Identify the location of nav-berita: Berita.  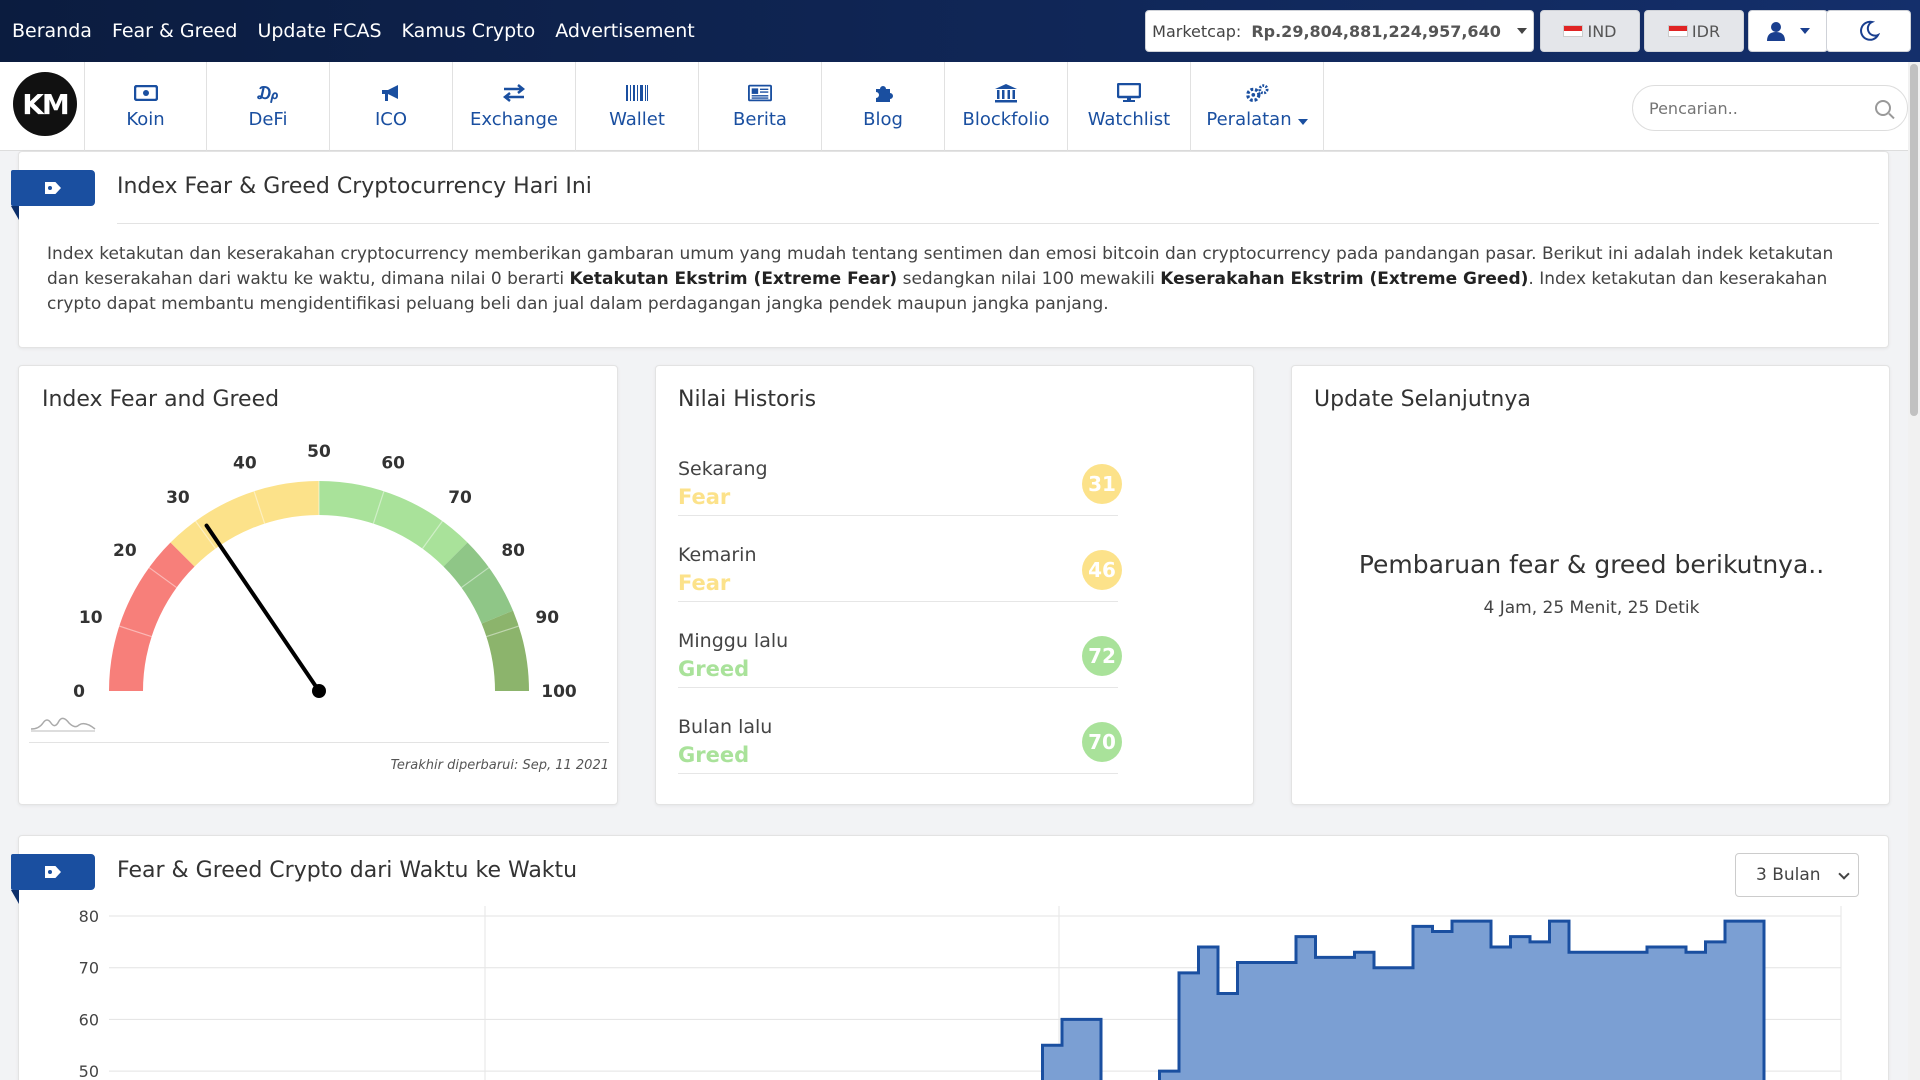
(760, 106).